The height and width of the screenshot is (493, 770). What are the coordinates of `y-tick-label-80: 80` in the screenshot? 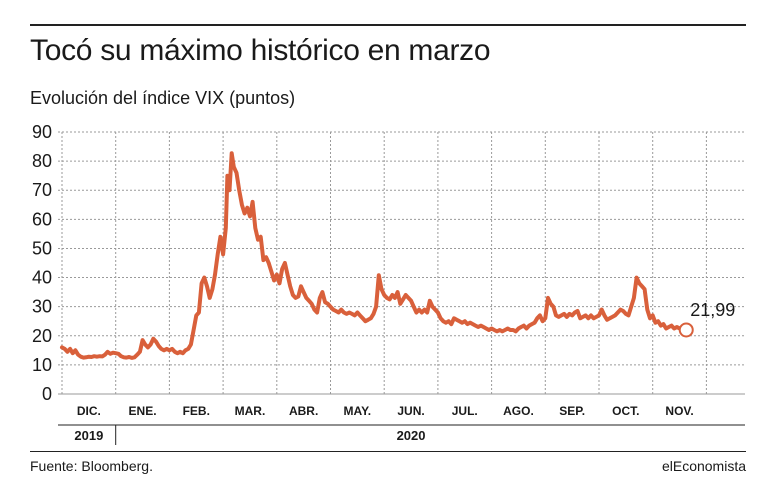 It's located at (42, 161).